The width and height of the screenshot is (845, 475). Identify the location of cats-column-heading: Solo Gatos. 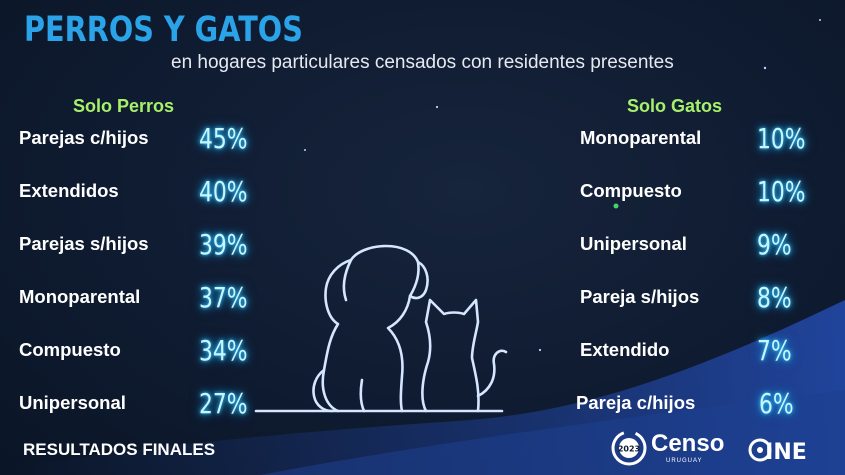
(675, 106).